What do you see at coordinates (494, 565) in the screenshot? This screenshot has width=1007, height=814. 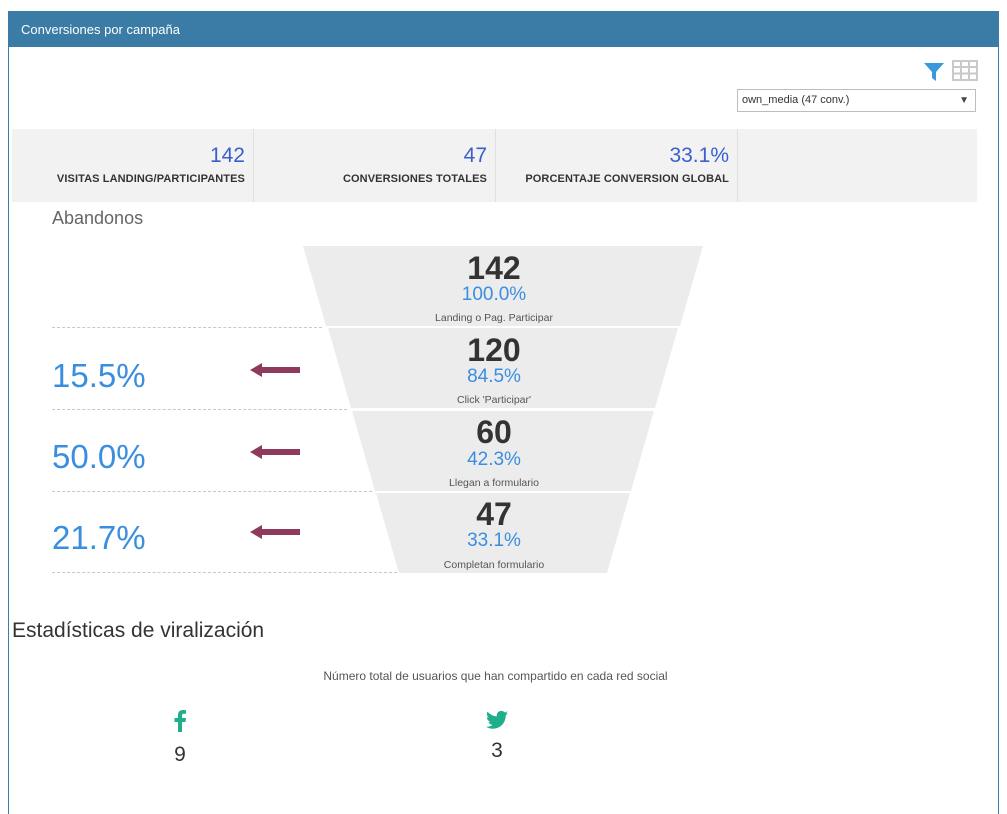 I see `stage-label: Completan formulario` at bounding box center [494, 565].